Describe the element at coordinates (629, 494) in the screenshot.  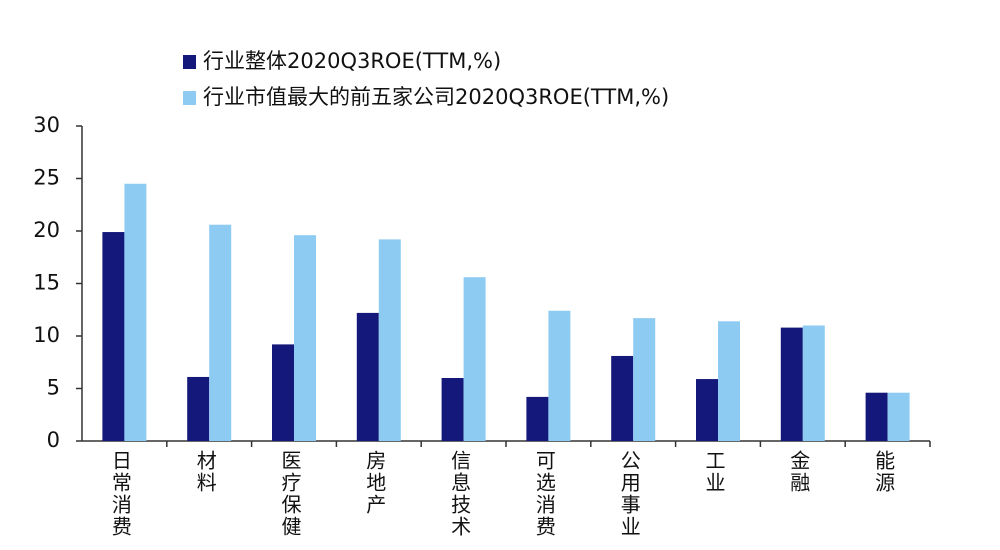
I see `x-tick-label: 公用事业` at that location.